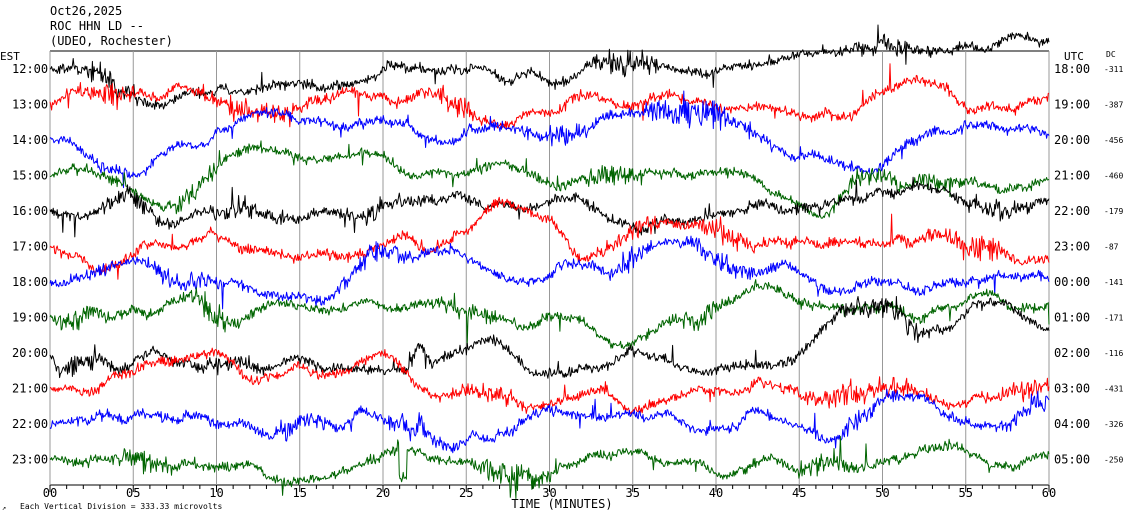 The width and height of the screenshot is (1130, 519). Describe the element at coordinates (30, 69) in the screenshot. I see `est-hour-label: 12:00` at that location.